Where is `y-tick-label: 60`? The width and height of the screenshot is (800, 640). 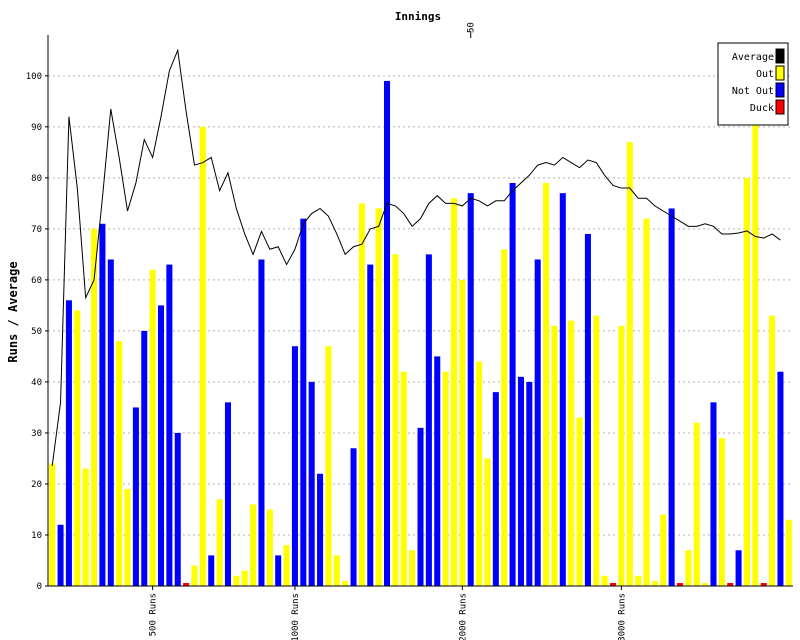
y-tick-label: 60 is located at coordinates (36, 281).